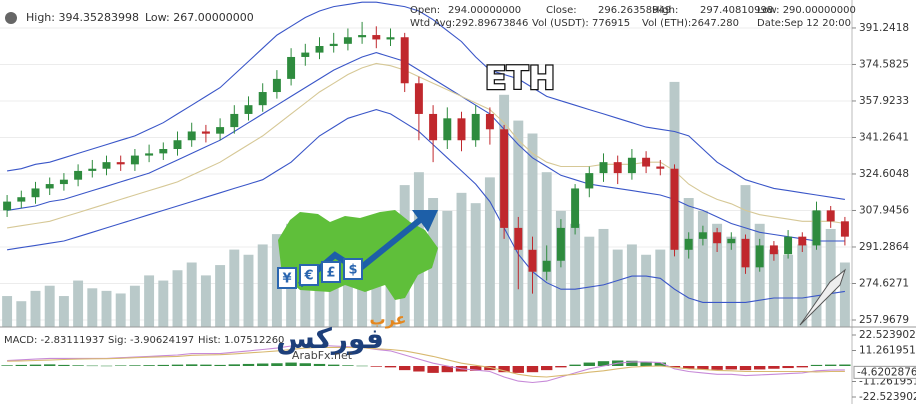 The width and height of the screenshot is (916, 404). I want to click on y-tick-label: 307.9456, so click(884, 210).